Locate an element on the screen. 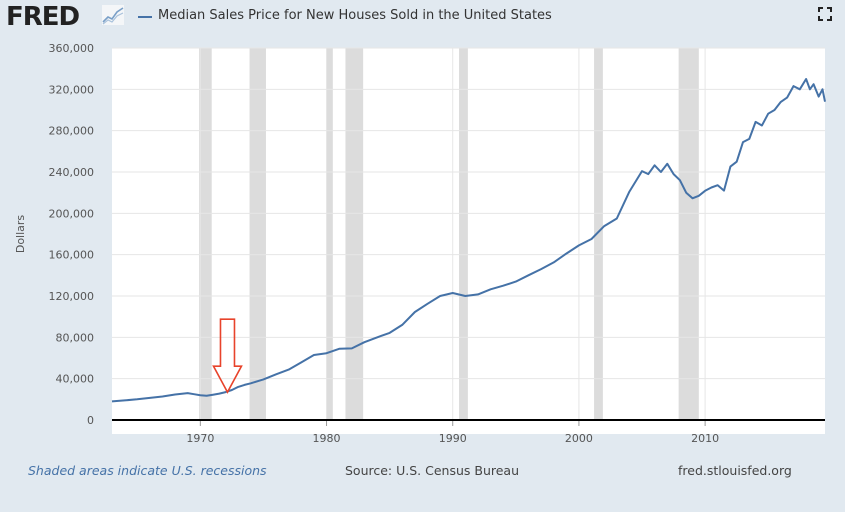 This screenshot has height=512, width=845. y-tick-label: 0 is located at coordinates (90, 420).